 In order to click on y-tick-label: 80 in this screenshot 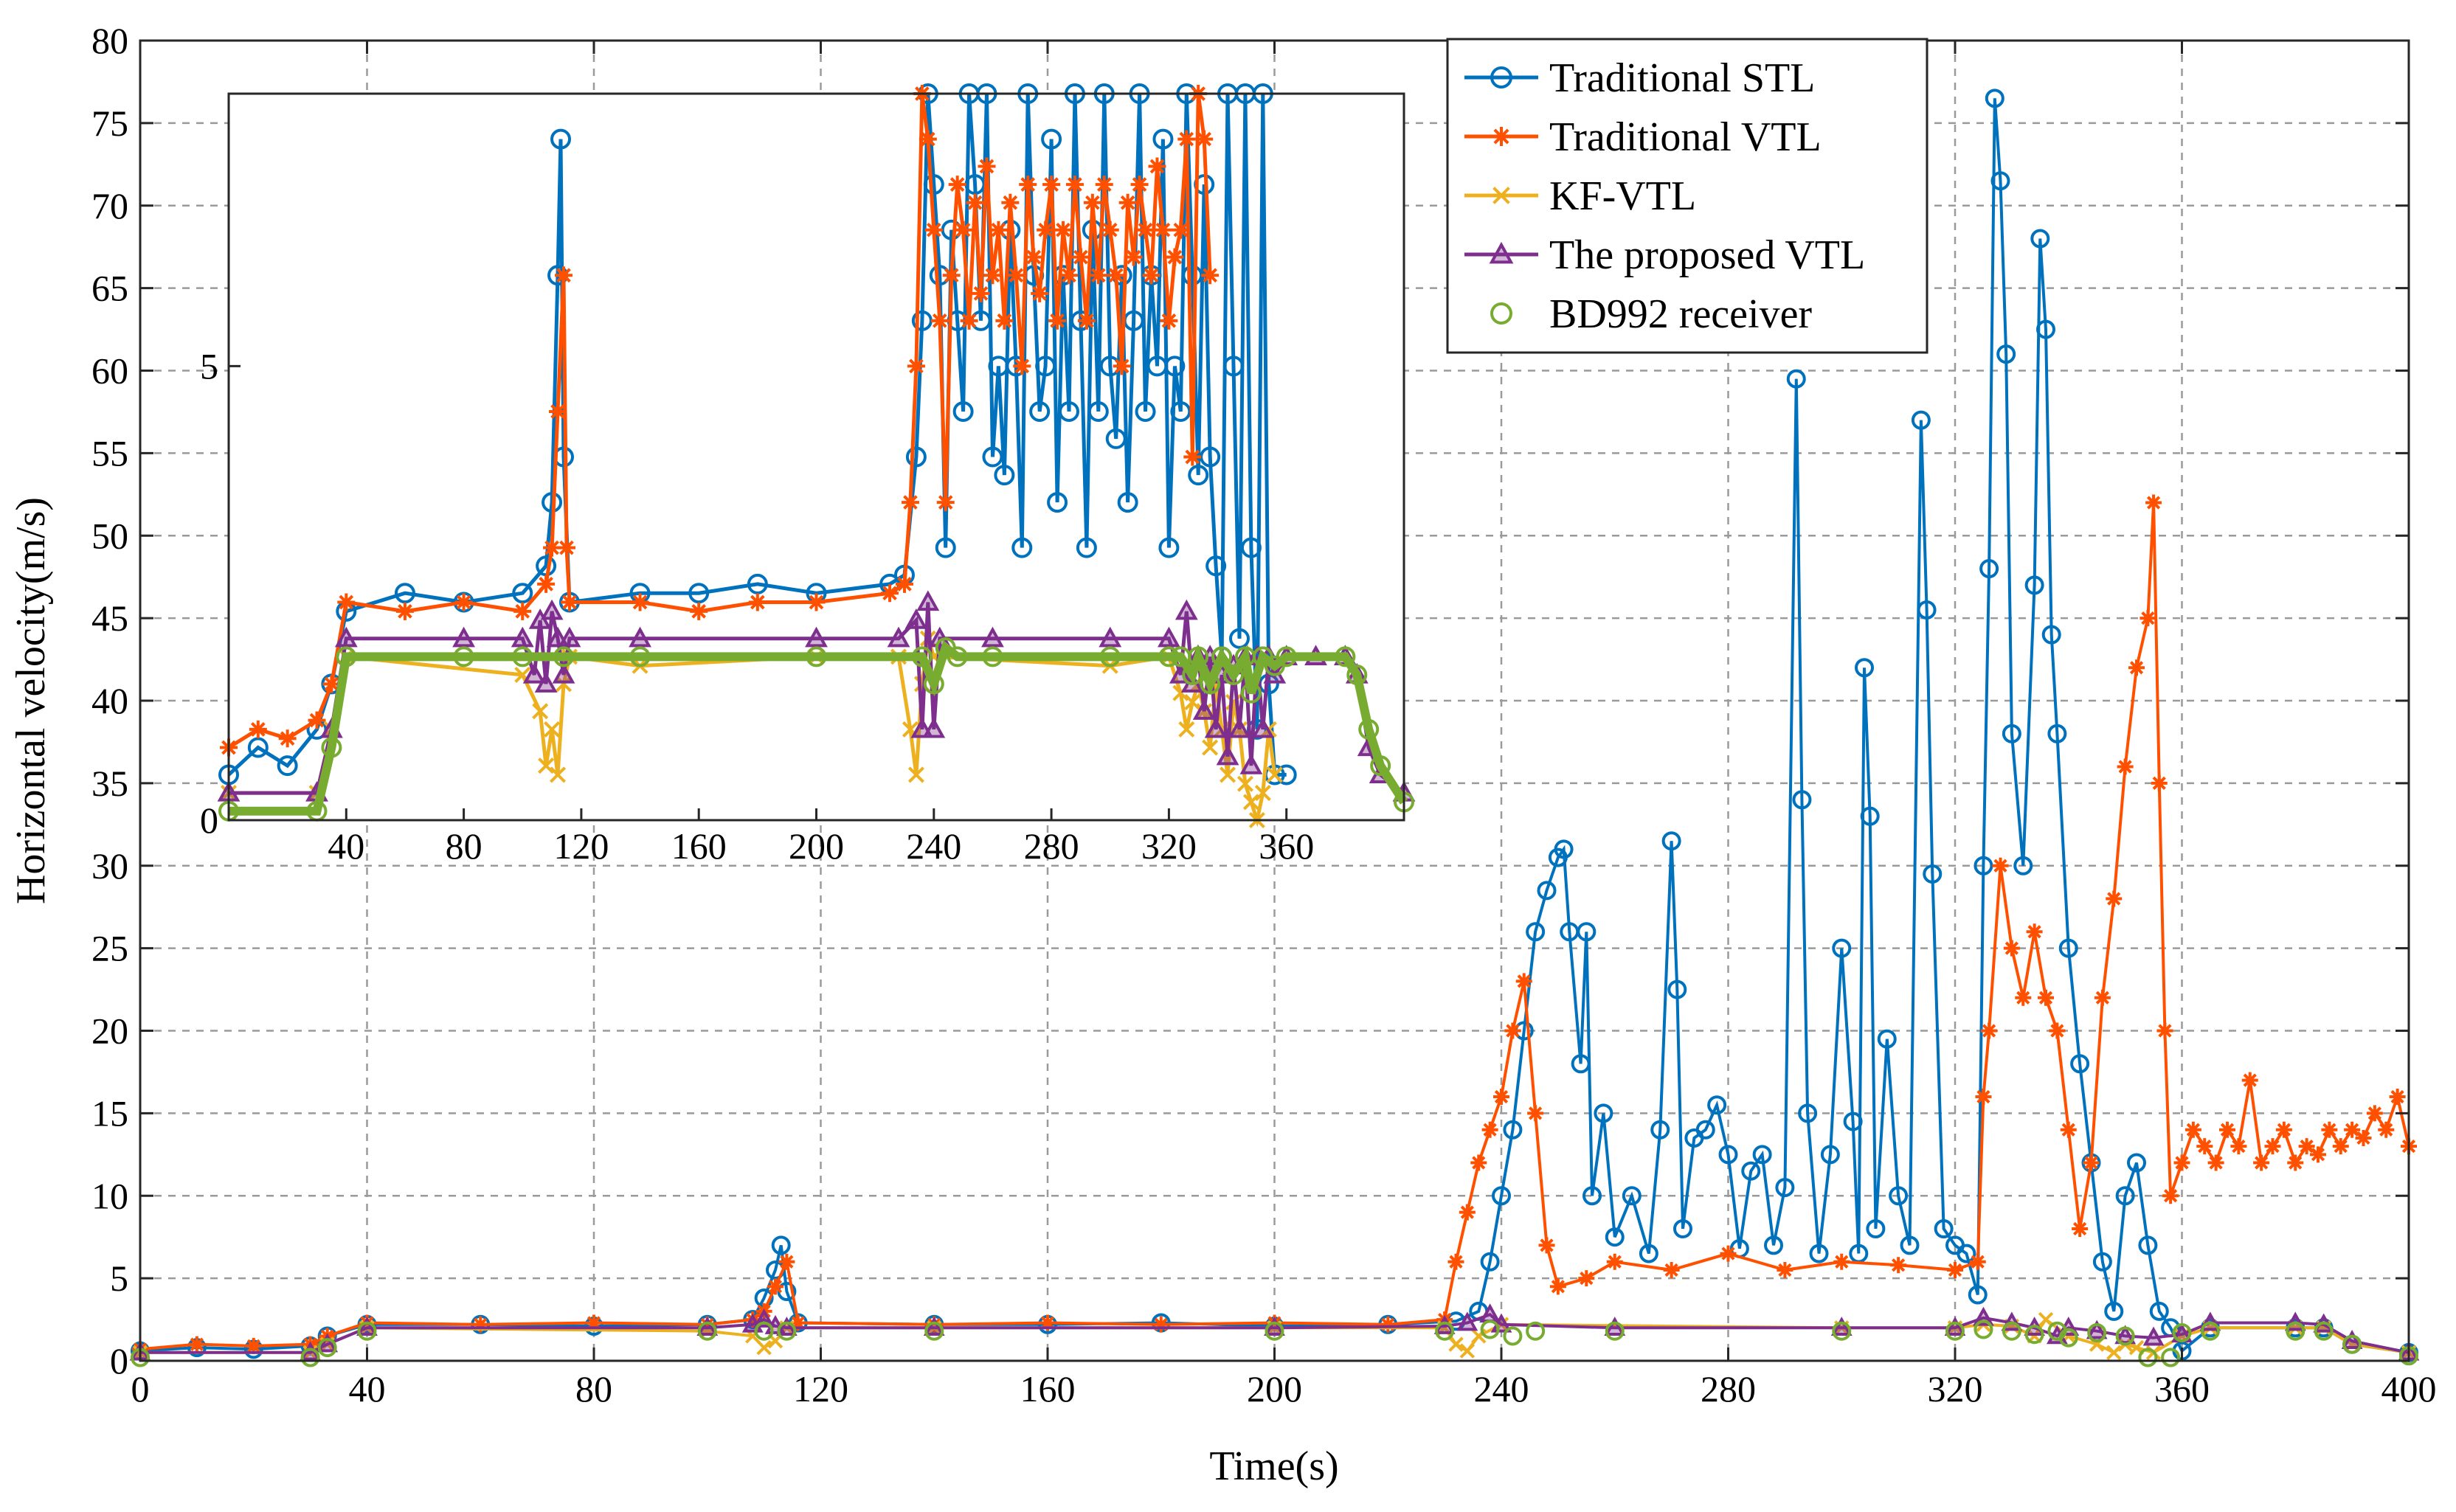, I will do `click(109, 40)`.